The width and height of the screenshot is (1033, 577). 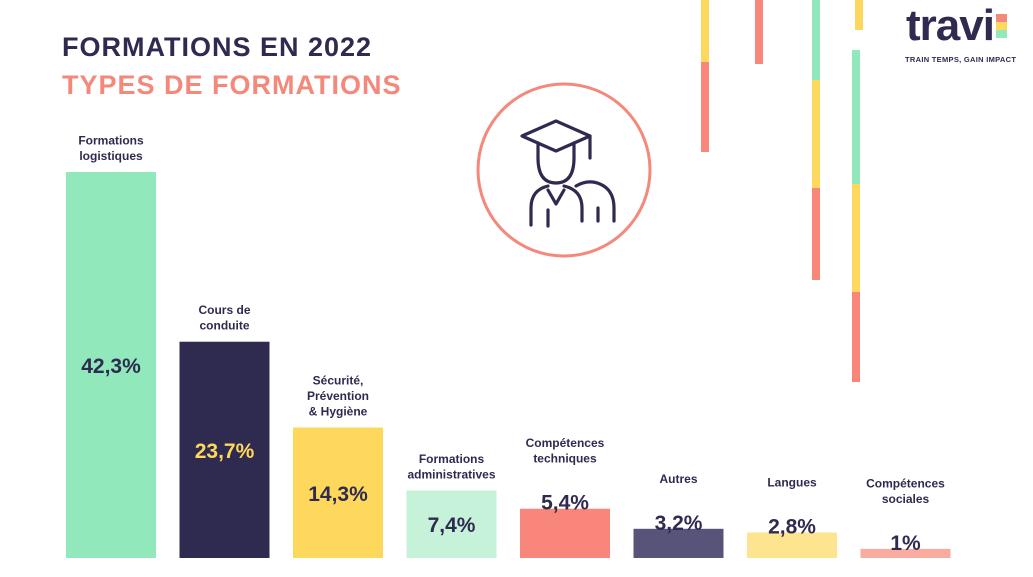 I want to click on category-label: Compétences sociales, so click(x=905, y=491).